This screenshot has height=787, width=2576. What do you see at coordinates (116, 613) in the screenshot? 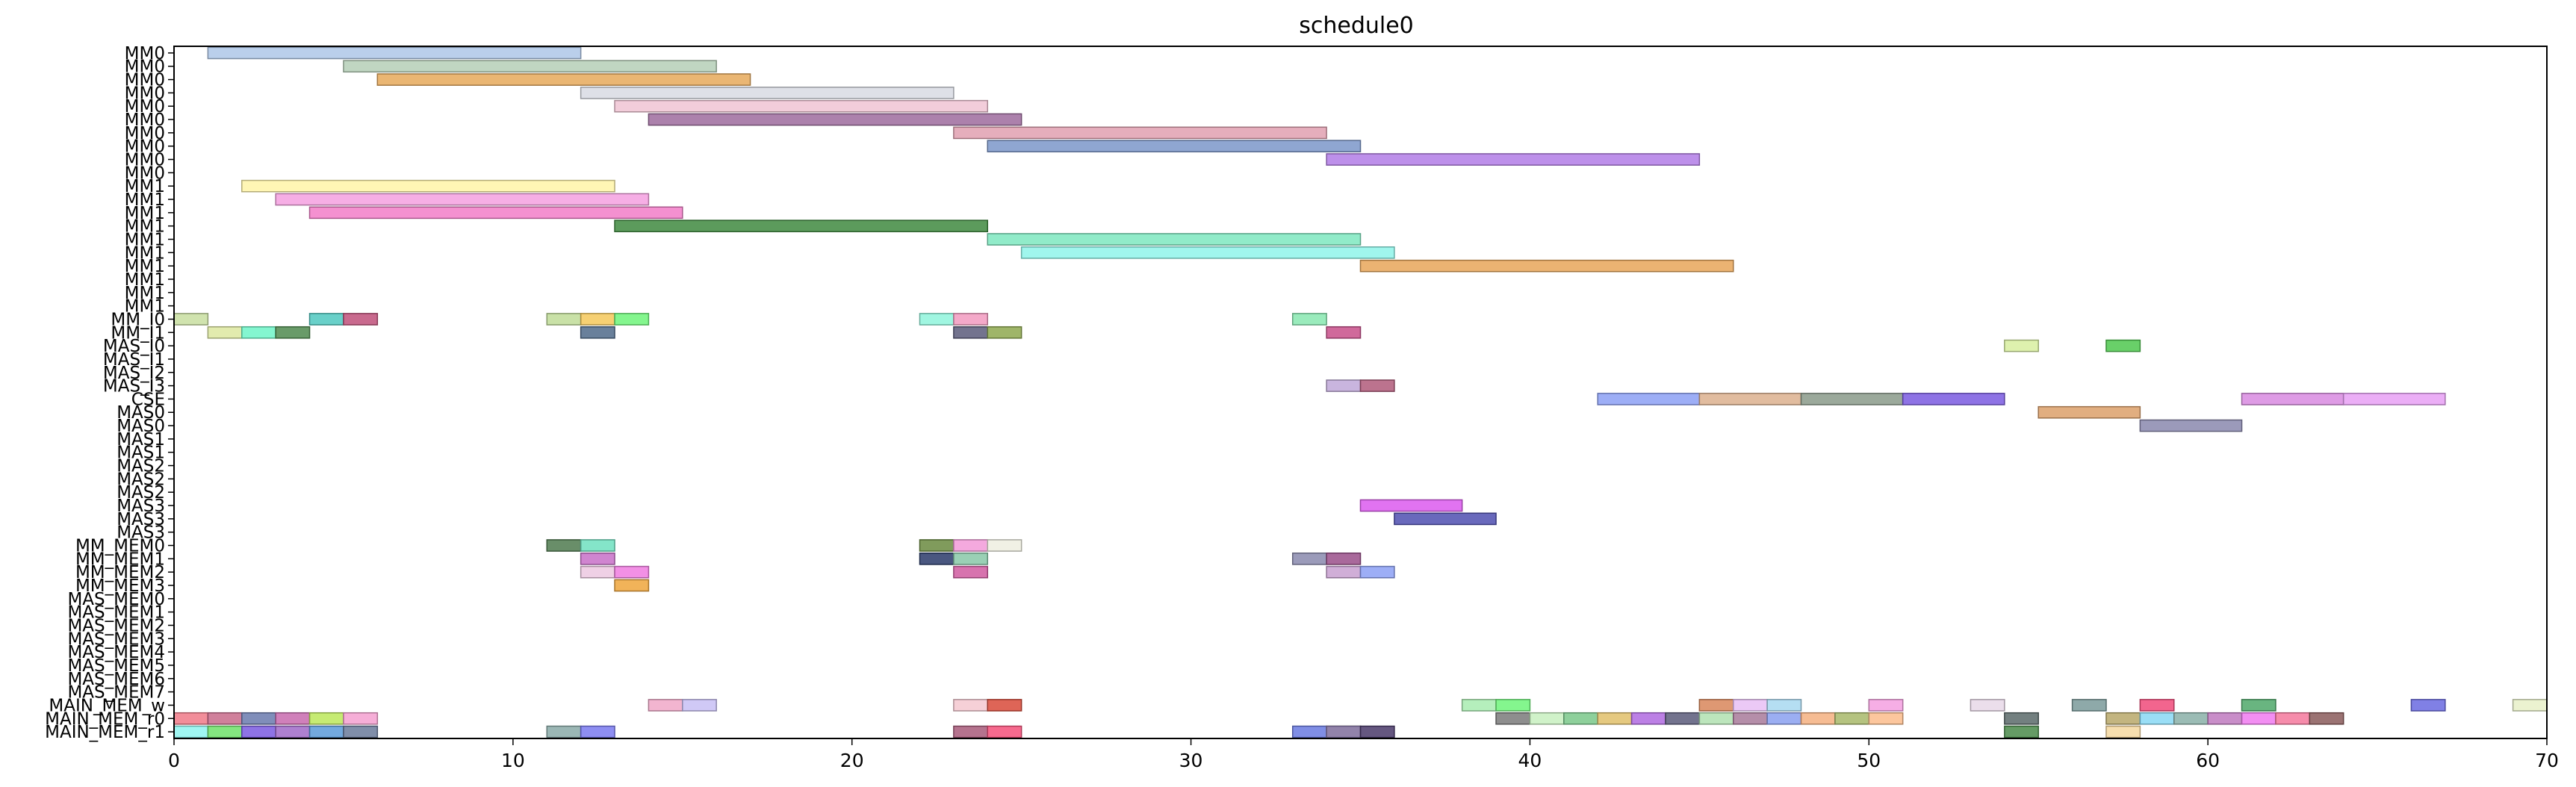
I see `y-tick-label: MAS_MEM1` at bounding box center [116, 613].